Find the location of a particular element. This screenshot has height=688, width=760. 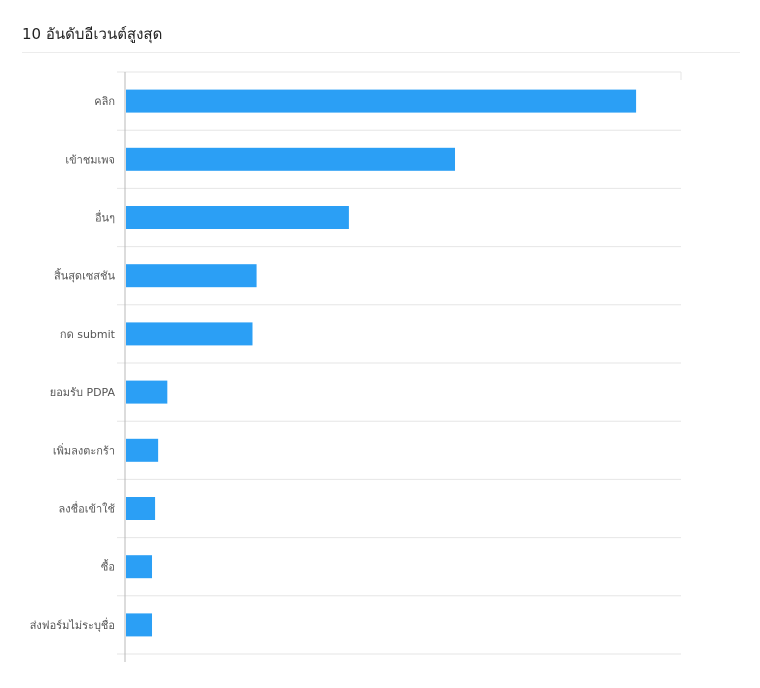

category-label: สิ้นสุดเซสชัน is located at coordinates (85, 275).